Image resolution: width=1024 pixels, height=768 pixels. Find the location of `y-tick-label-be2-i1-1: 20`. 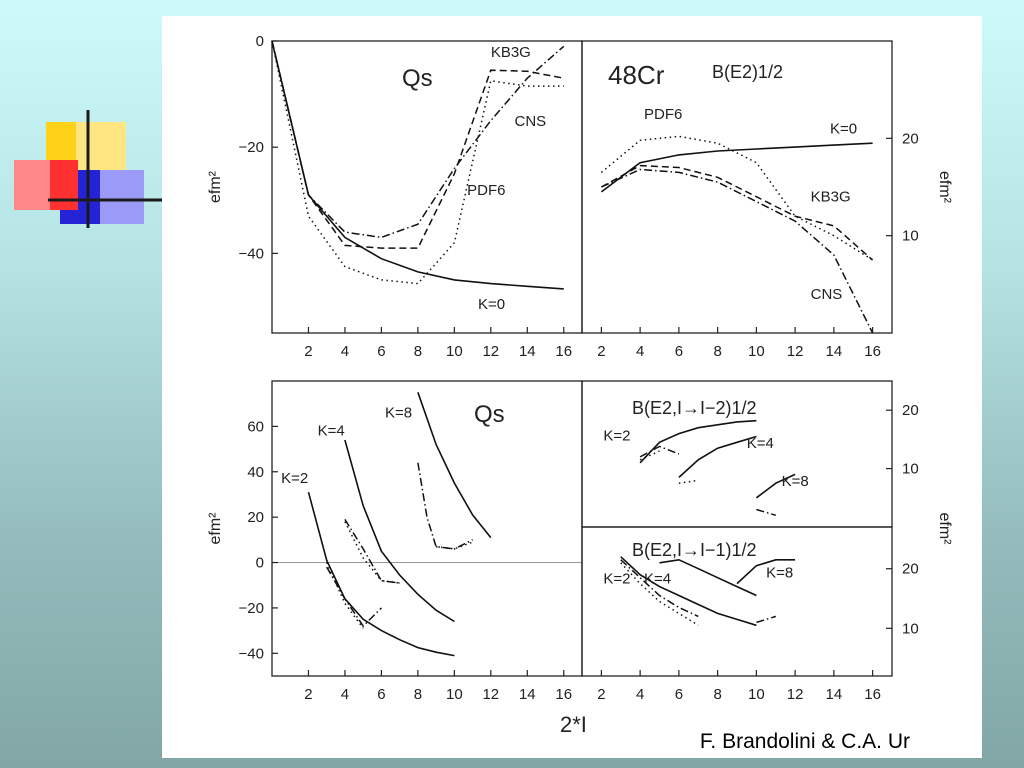

y-tick-label-be2-i1-1: 20 is located at coordinates (910, 569).